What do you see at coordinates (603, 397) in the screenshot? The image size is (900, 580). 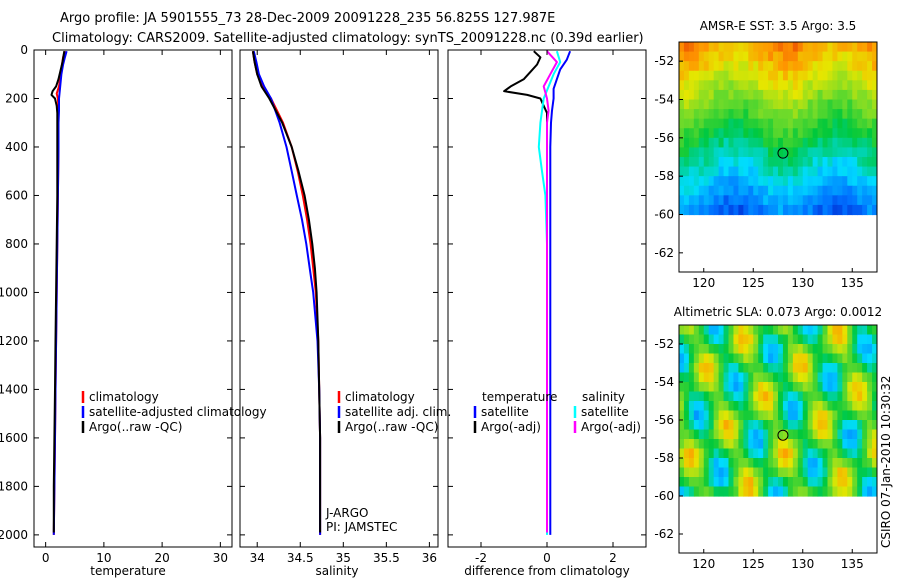 I see `diff-legend-title-salinity: salinity` at bounding box center [603, 397].